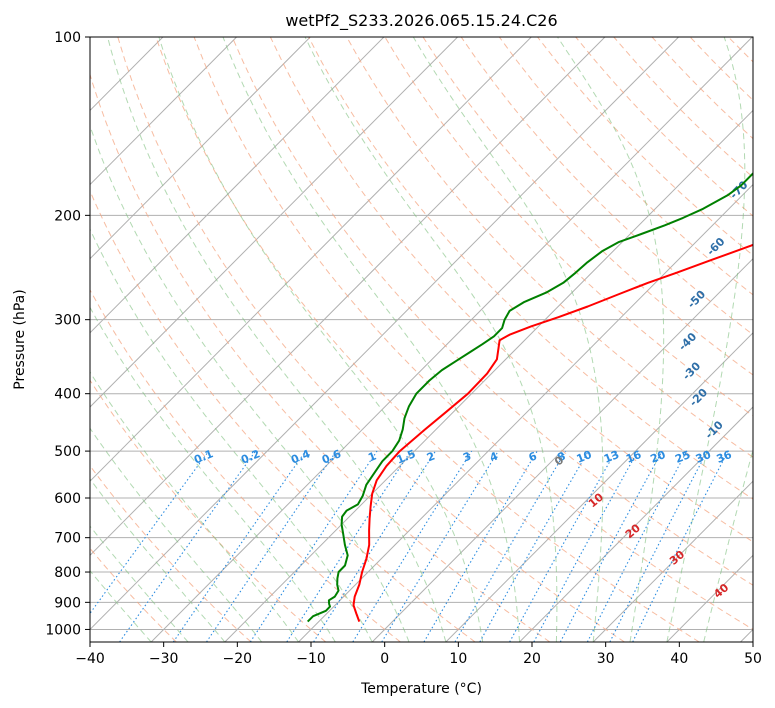 Image resolution: width=775 pixels, height=708 pixels. Describe the element at coordinates (431, 456) in the screenshot. I see `mixing-ratio-label: 2` at that location.